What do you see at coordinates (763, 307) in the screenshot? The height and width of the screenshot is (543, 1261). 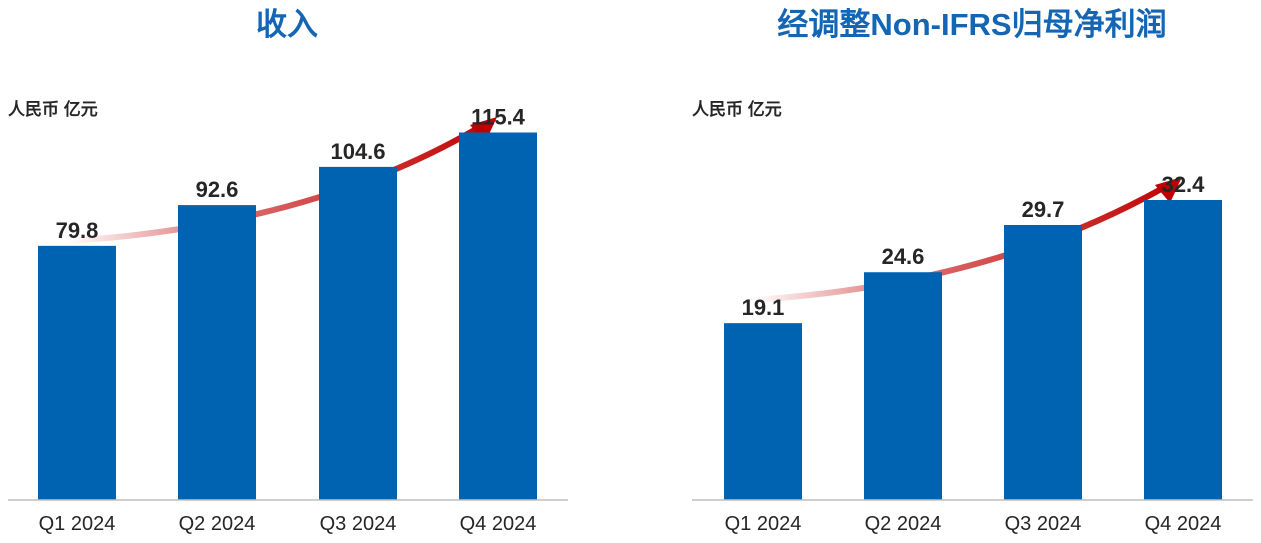 I see `data-label: 19.1` at bounding box center [763, 307].